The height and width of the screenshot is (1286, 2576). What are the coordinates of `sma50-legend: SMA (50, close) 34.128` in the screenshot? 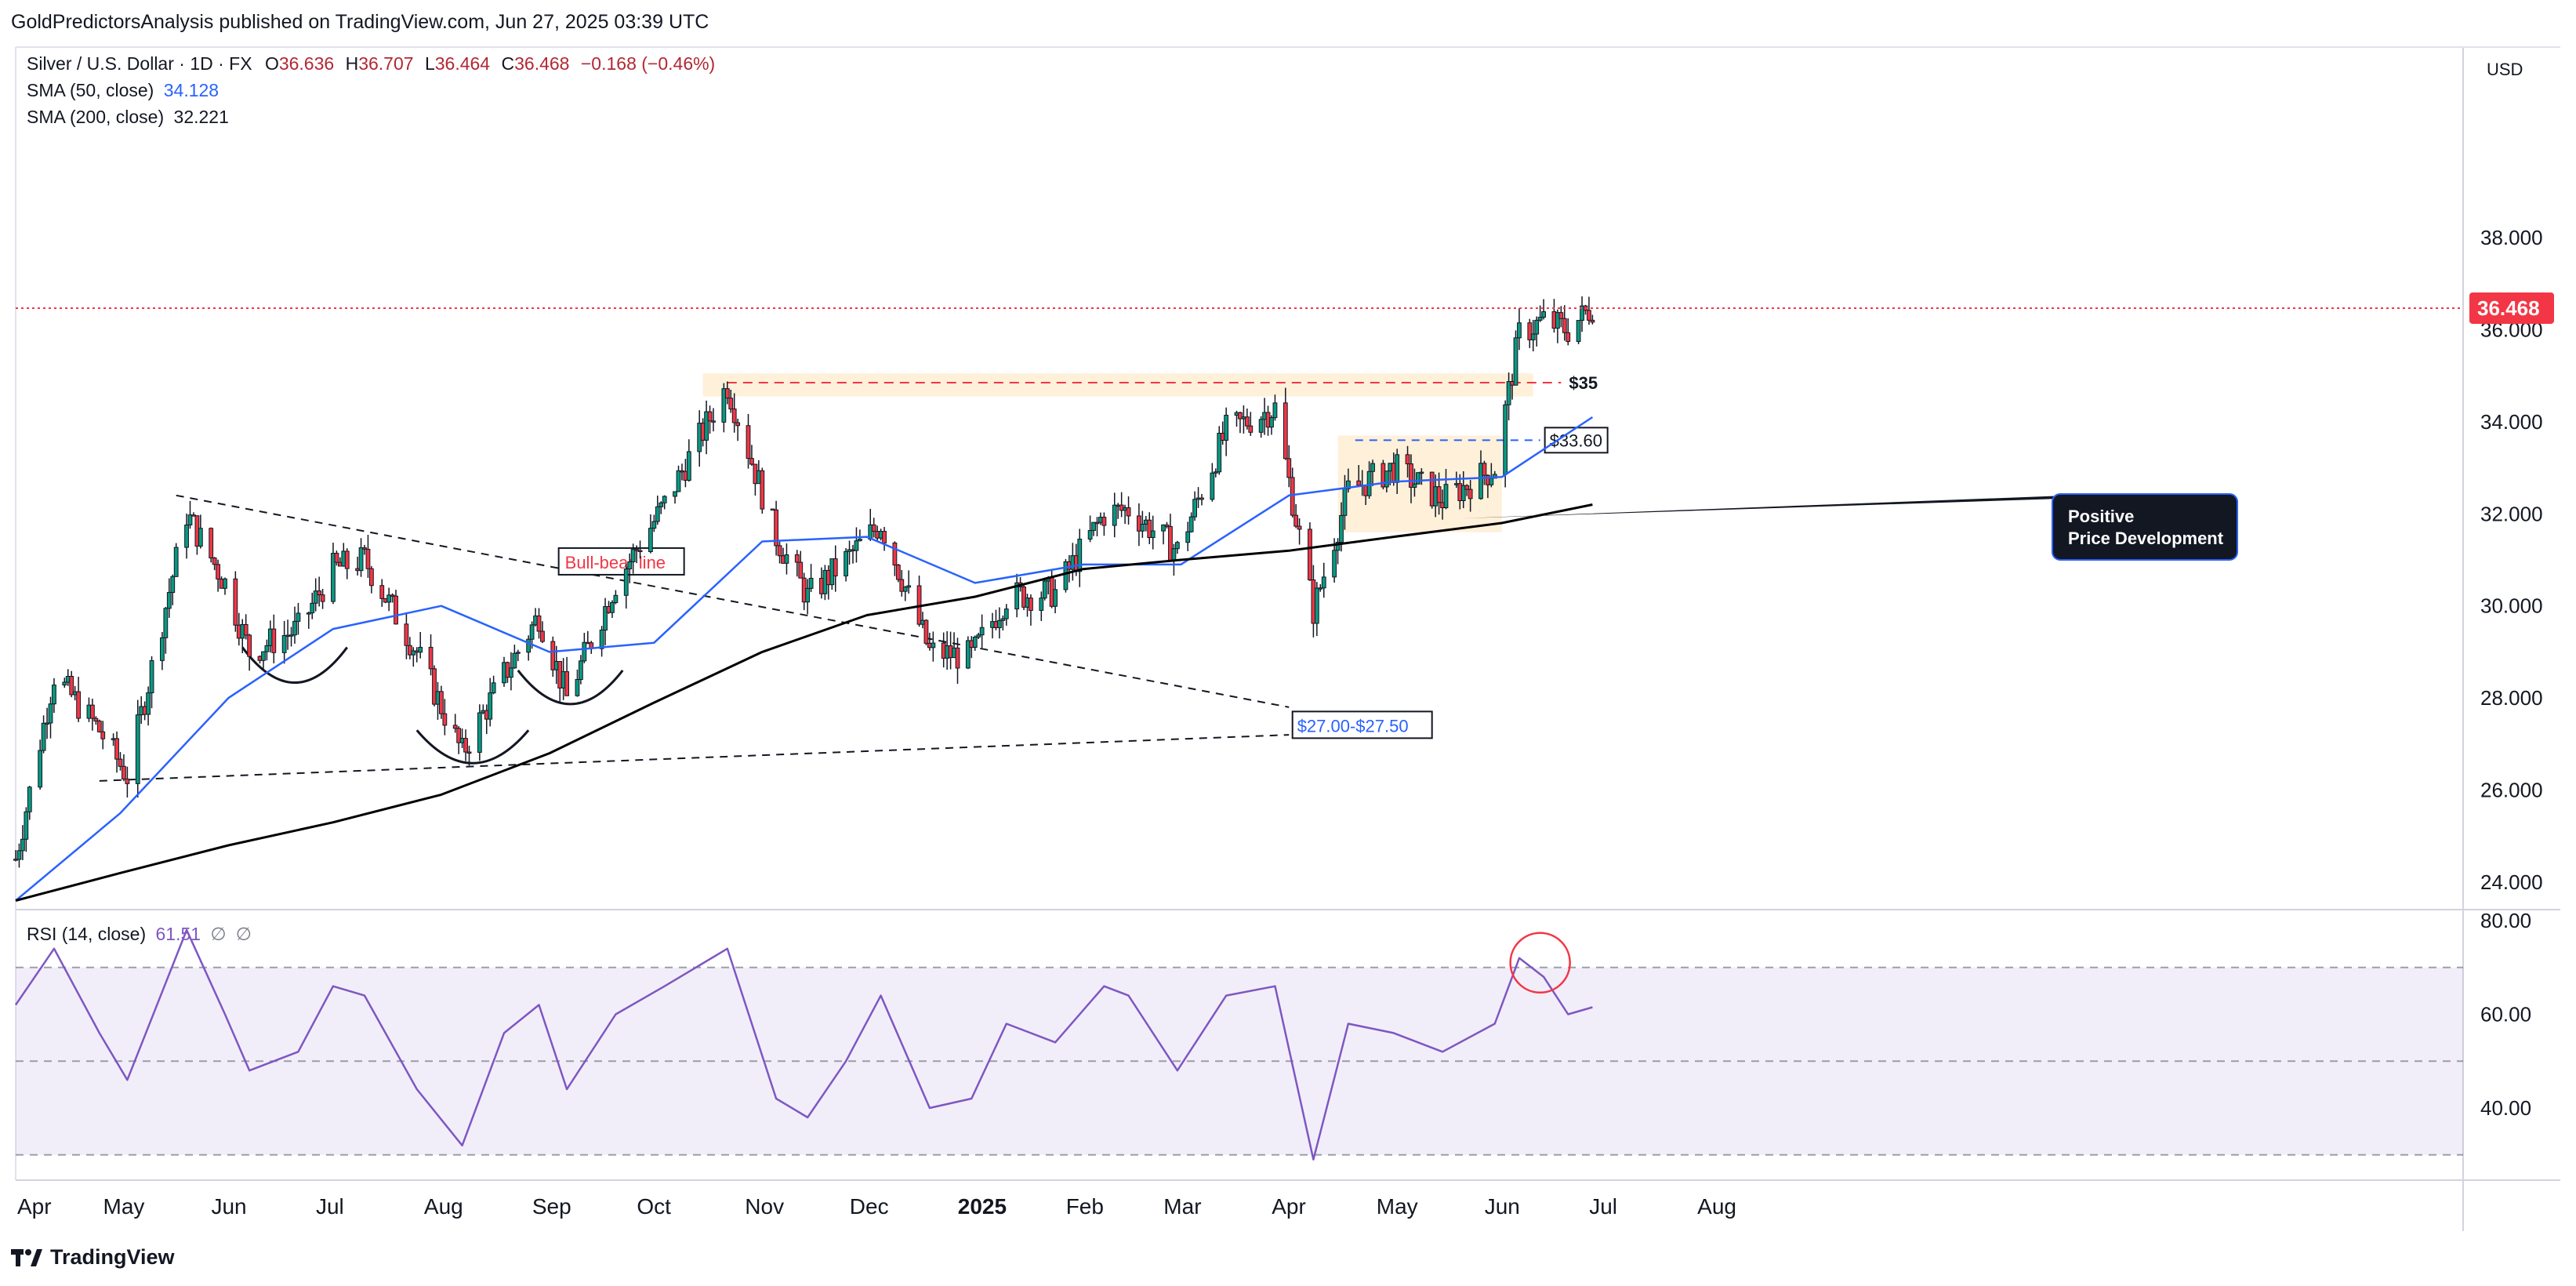 It's located at (123, 90).